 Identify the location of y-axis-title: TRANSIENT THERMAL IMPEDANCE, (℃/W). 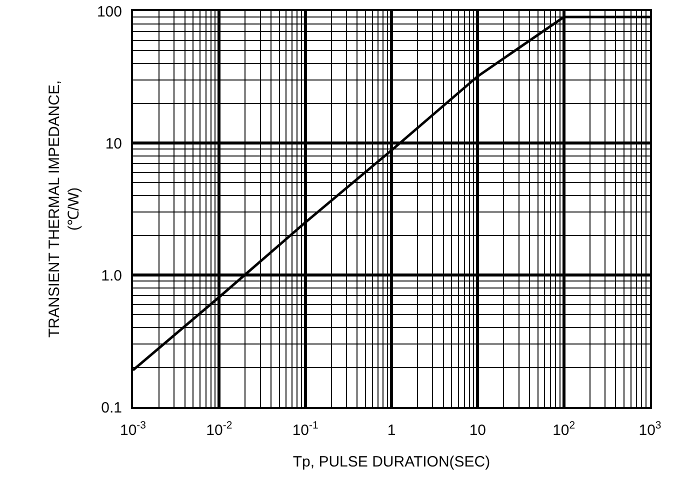
(64, 209).